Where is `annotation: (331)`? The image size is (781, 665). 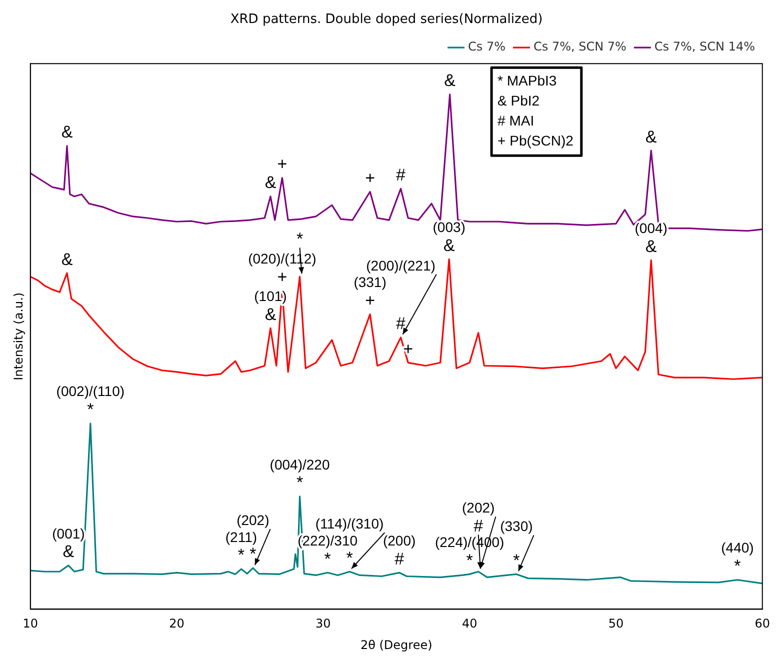
annotation: (331) is located at coordinates (370, 282).